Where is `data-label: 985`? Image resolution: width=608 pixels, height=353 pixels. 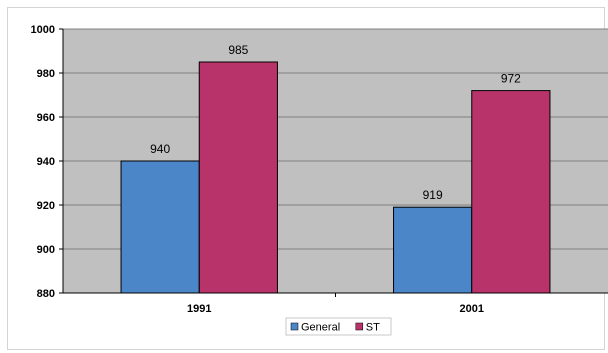 data-label: 985 is located at coordinates (238, 50).